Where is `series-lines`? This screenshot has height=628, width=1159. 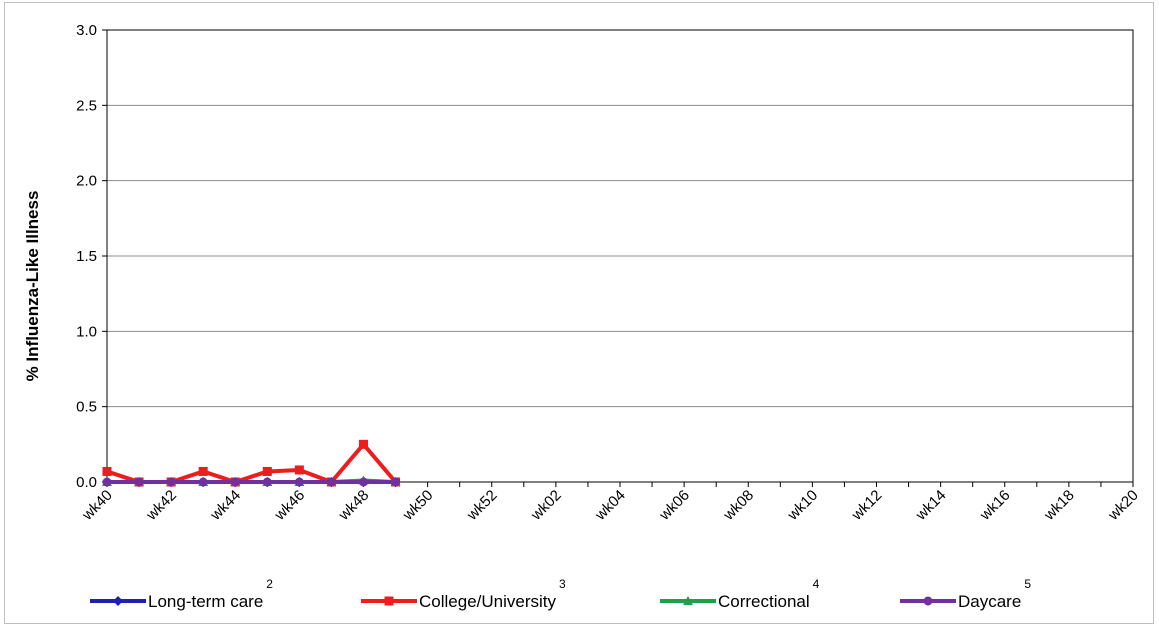
series-lines is located at coordinates (251, 463).